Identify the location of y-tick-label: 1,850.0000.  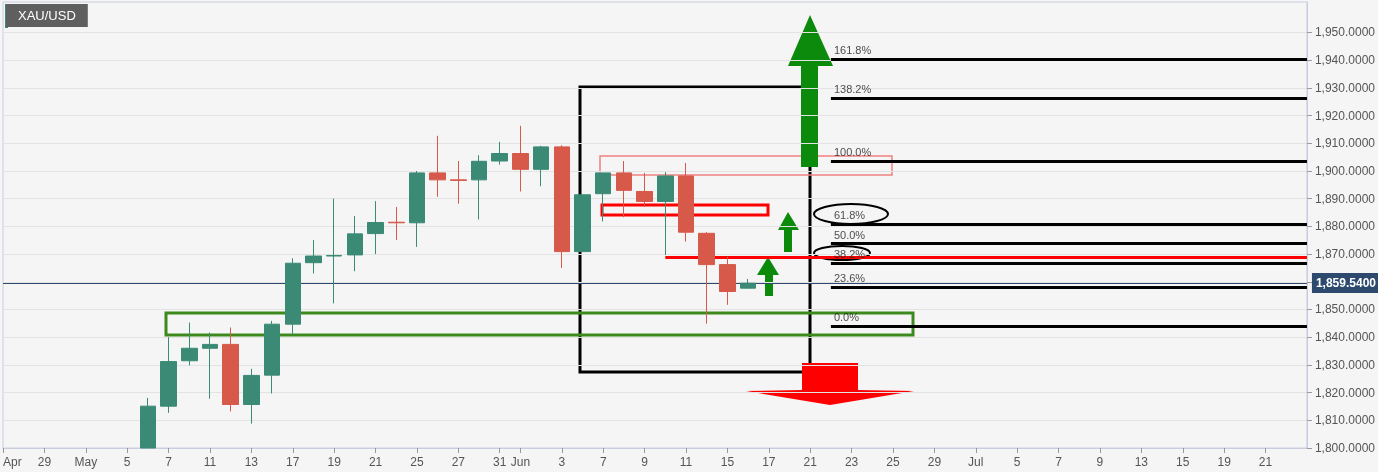
(1345, 309).